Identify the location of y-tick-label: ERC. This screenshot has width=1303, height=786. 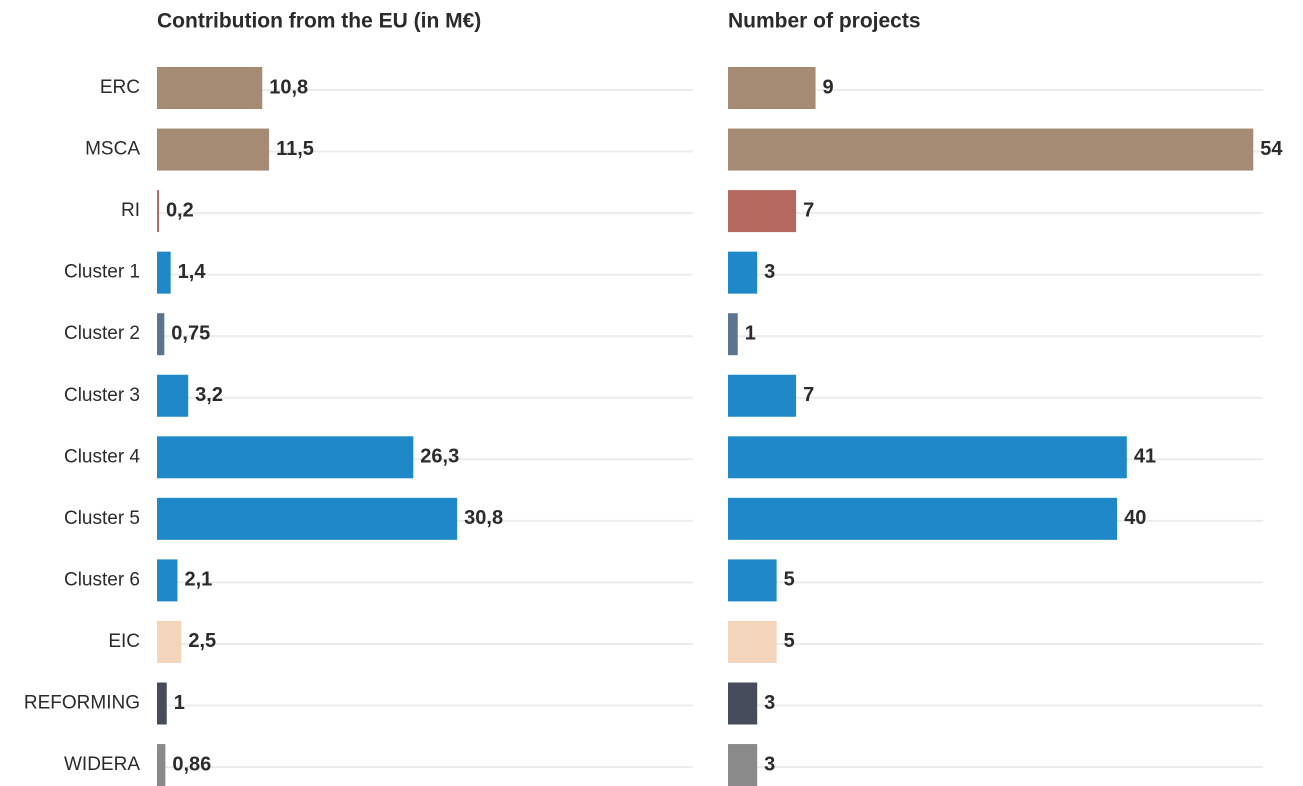
(120, 87).